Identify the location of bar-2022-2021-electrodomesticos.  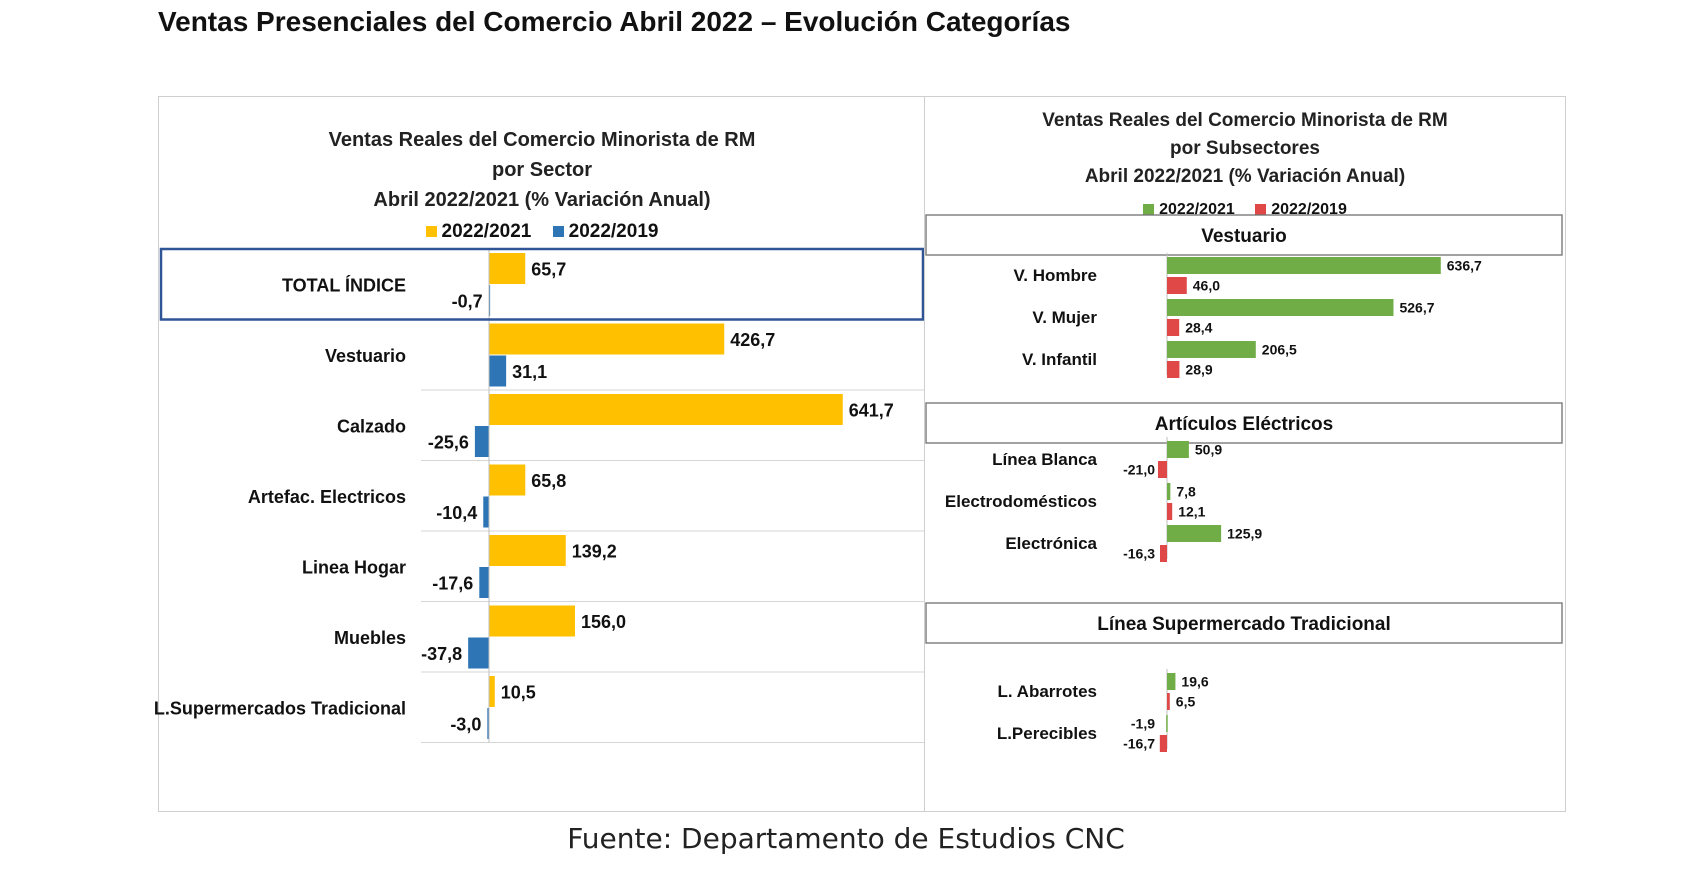
(1169, 491).